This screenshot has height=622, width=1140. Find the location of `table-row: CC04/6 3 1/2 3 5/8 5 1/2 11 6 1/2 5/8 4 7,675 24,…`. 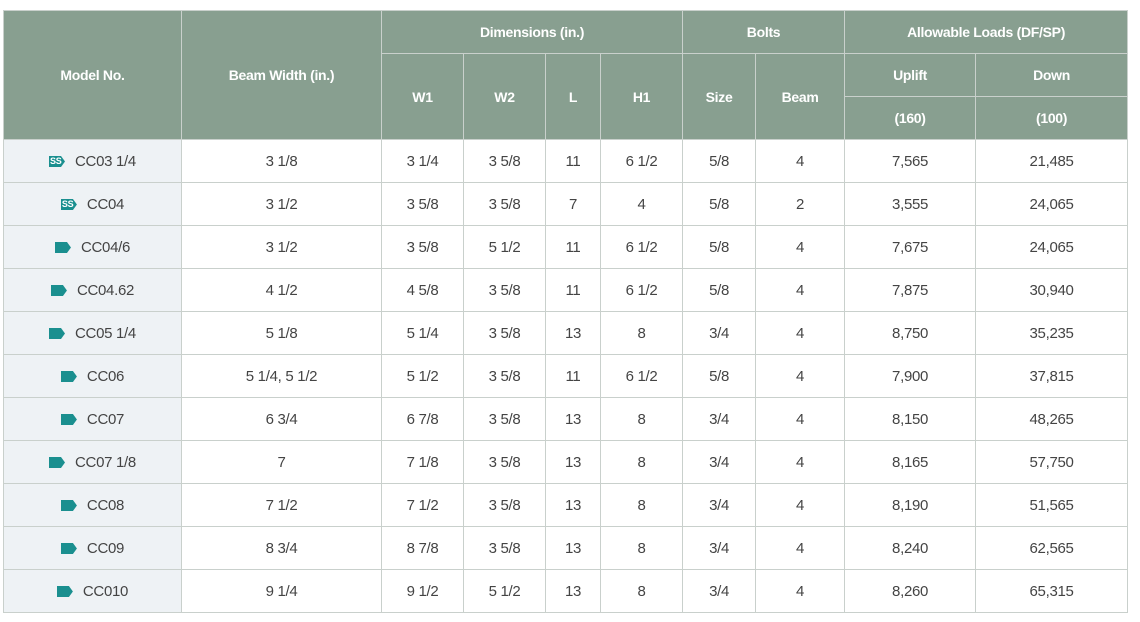

table-row: CC04/6 3 1/2 3 5/8 5 1/2 11 6 1/2 5/8 4 7,675 24,… is located at coordinates (566, 247).